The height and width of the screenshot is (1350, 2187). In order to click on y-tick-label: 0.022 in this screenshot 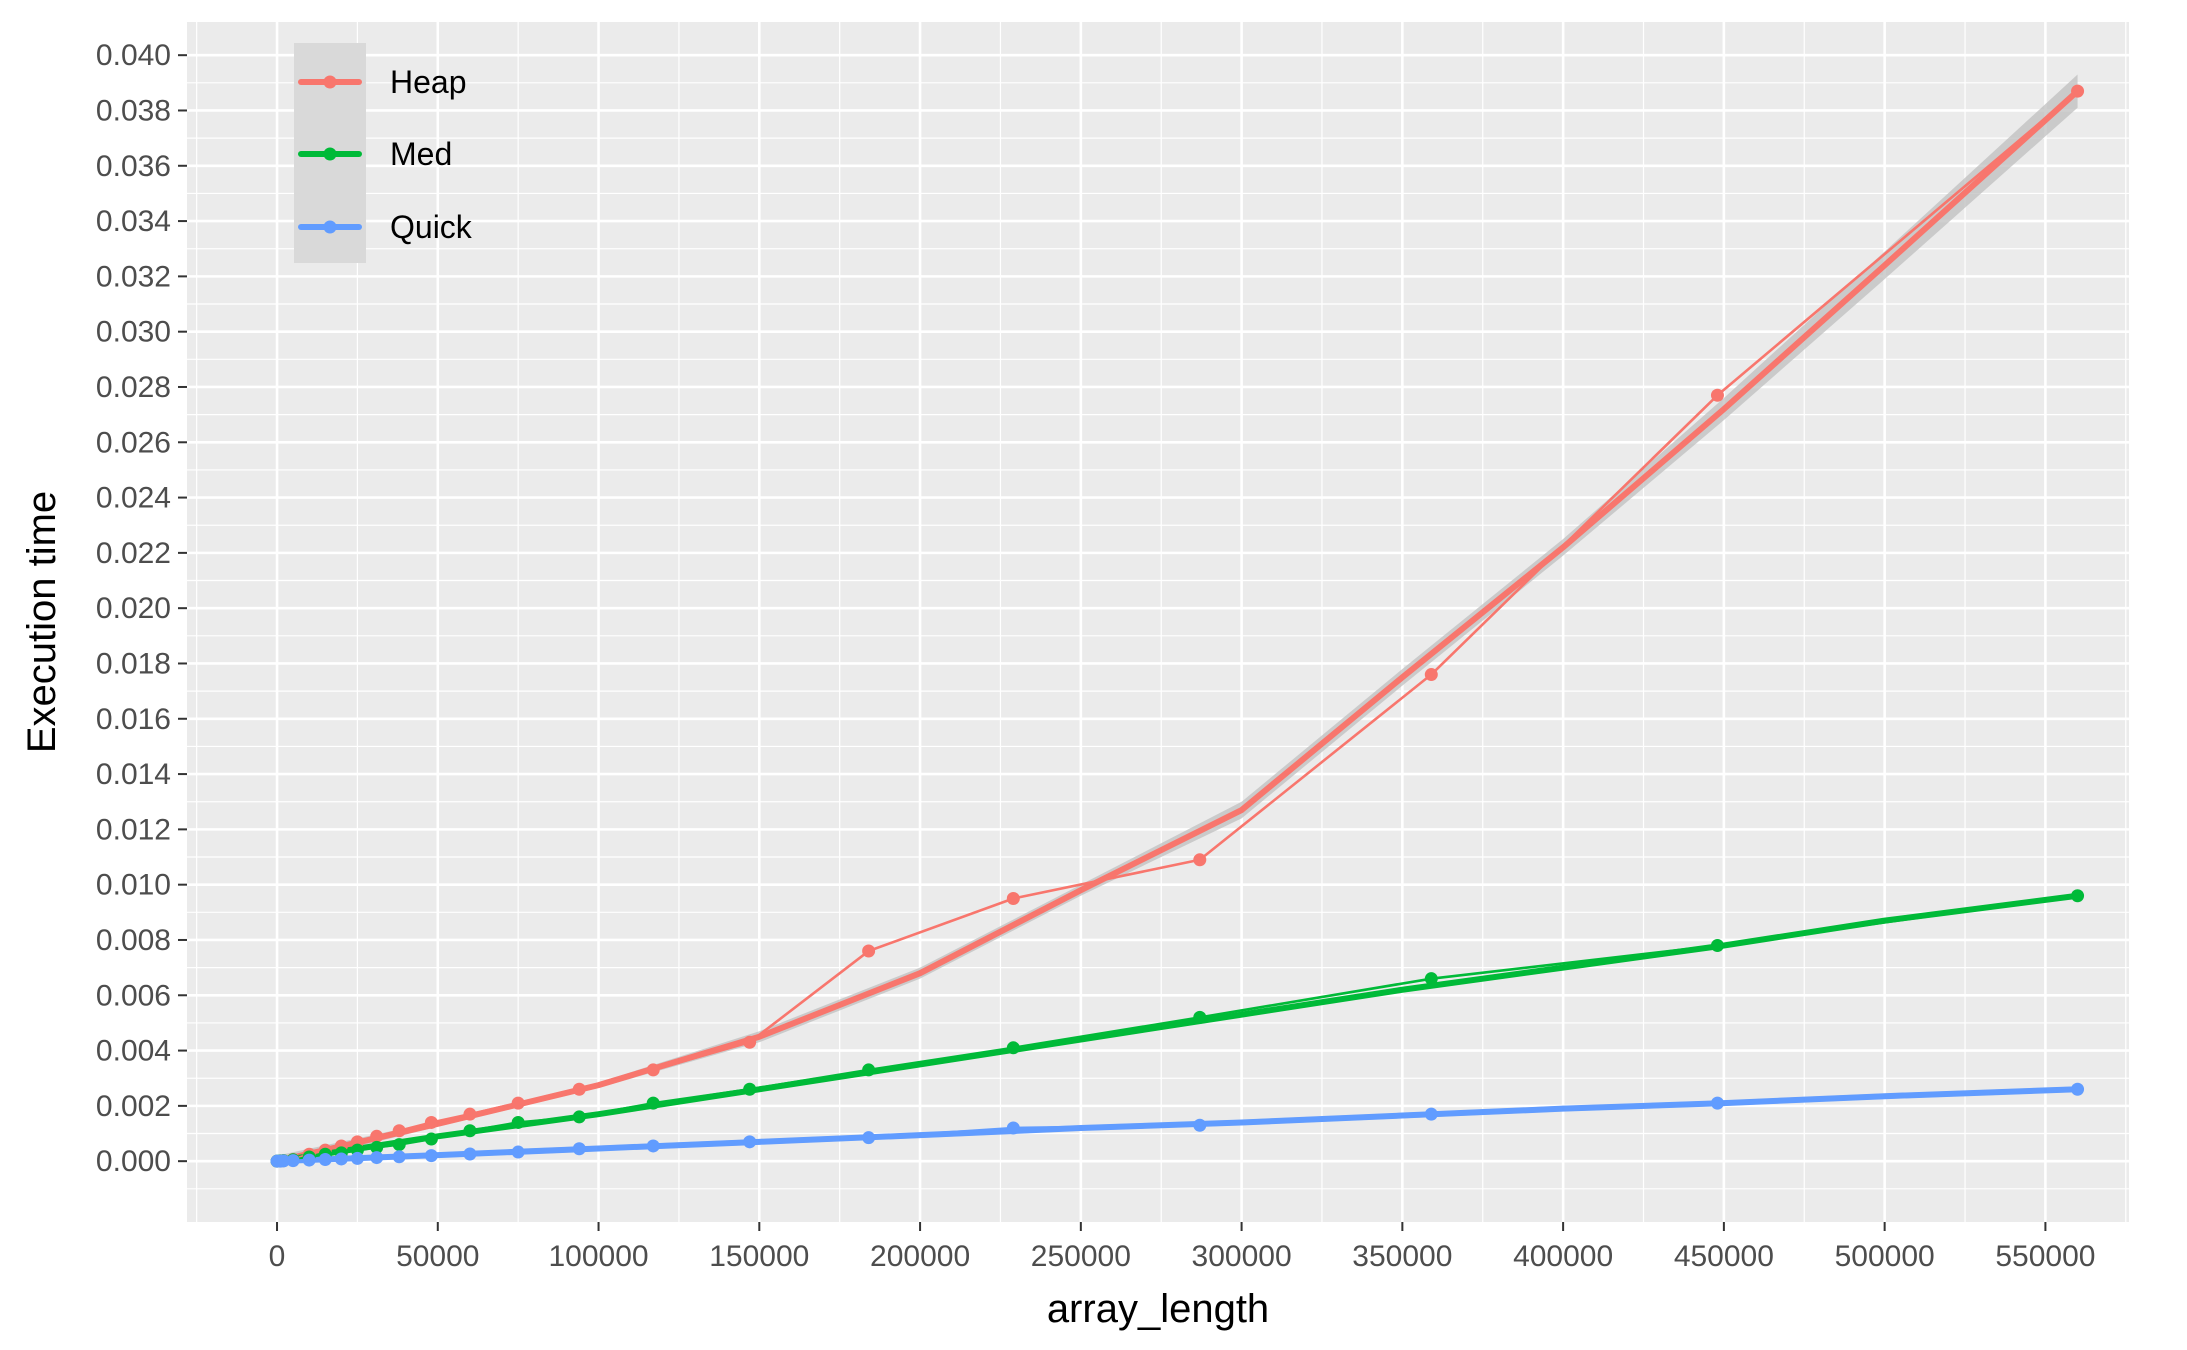, I will do `click(133, 553)`.